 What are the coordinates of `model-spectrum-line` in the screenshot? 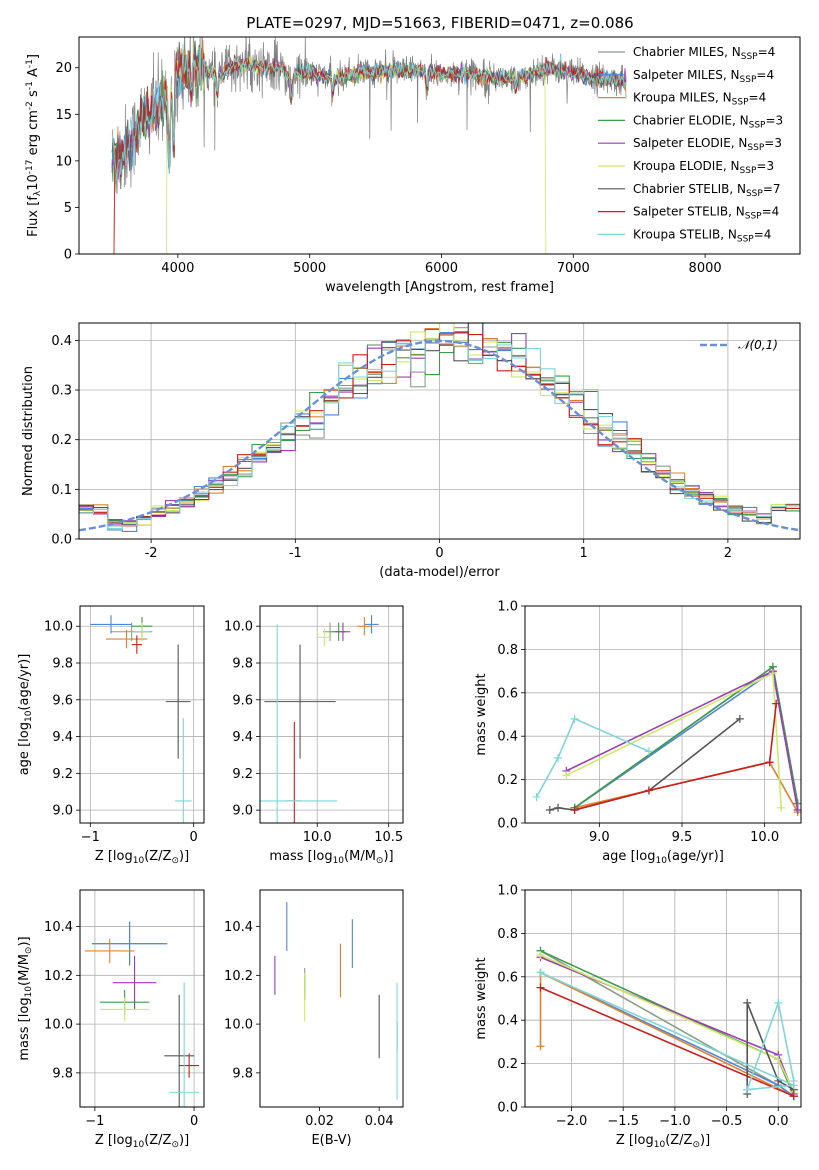 It's located at (370, 152).